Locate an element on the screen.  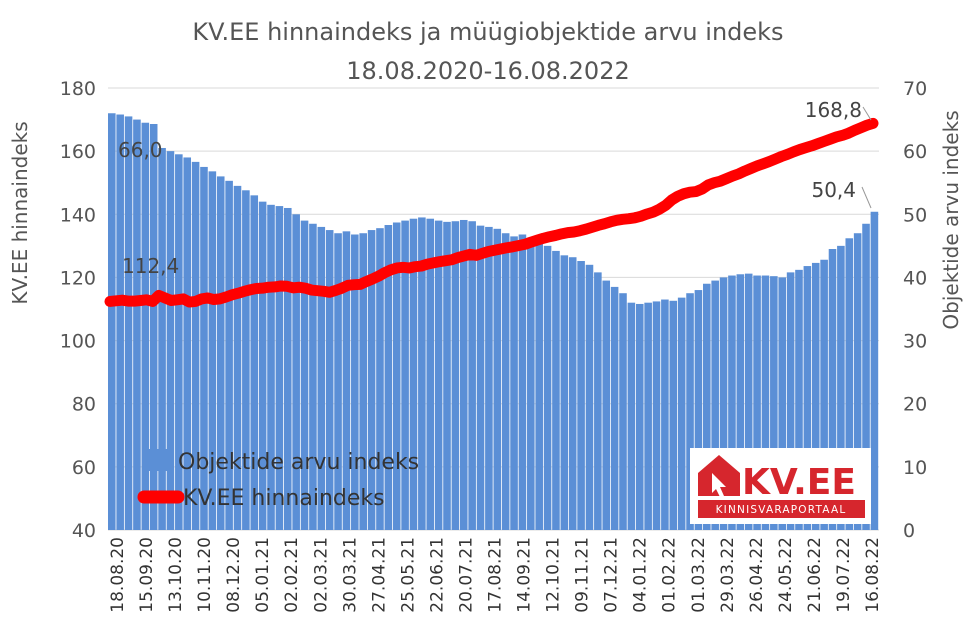
line-start-label: 112,4 is located at coordinates (150, 266).